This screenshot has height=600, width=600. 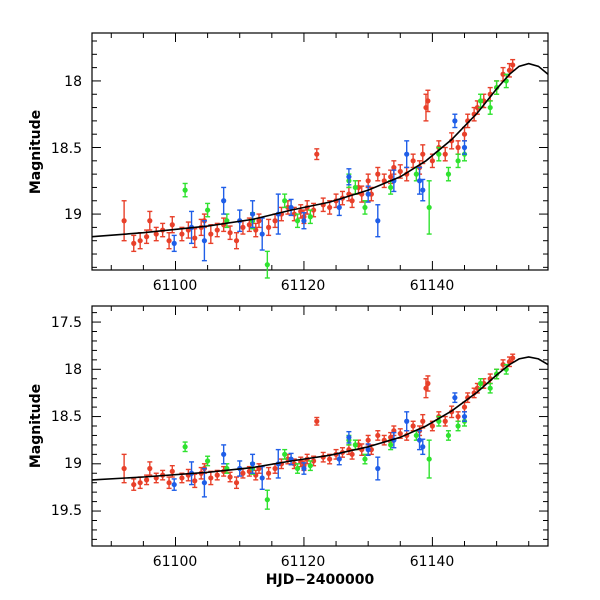 I want to click on top-ytick-label-18: 18, so click(x=73, y=82).